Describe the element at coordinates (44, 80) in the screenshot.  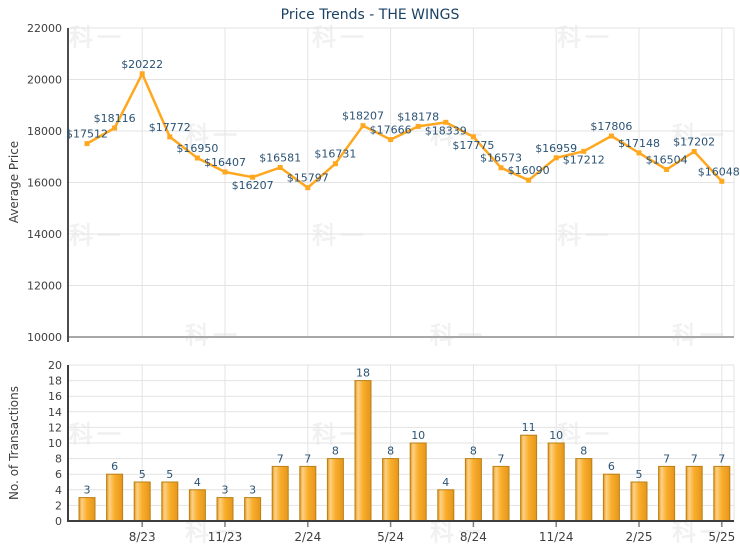
I see `y-axis-tick-label: 20000` at that location.